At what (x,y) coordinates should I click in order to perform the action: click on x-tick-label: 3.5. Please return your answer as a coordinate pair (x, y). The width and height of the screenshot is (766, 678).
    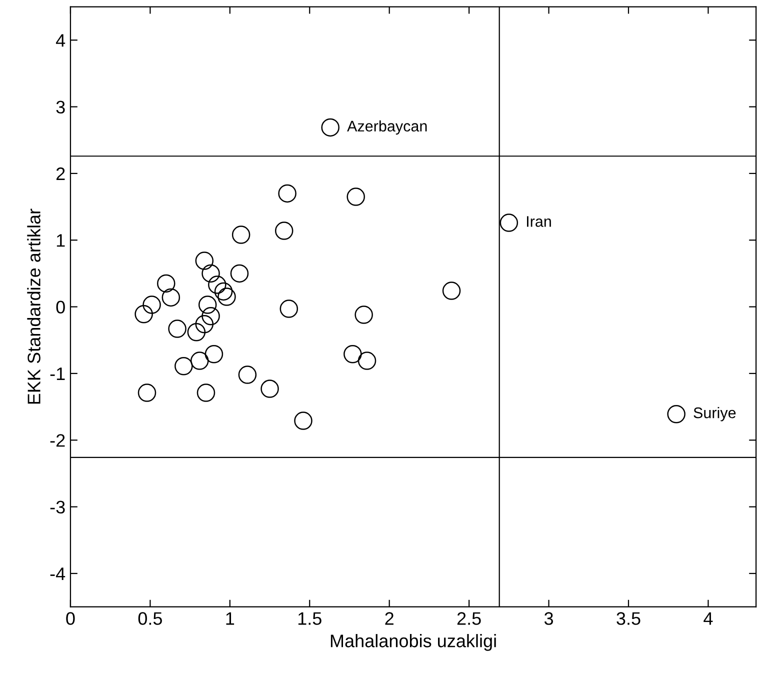
    Looking at the image, I should click on (628, 618).